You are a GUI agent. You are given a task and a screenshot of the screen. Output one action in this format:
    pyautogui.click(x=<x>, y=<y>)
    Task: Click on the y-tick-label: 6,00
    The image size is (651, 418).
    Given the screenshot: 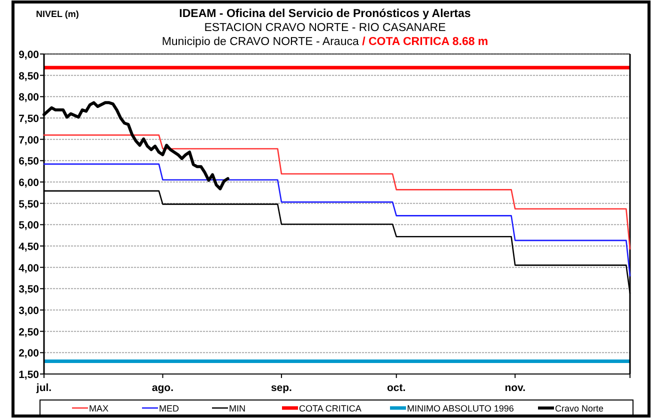 What is the action you would take?
    pyautogui.click(x=29, y=183)
    